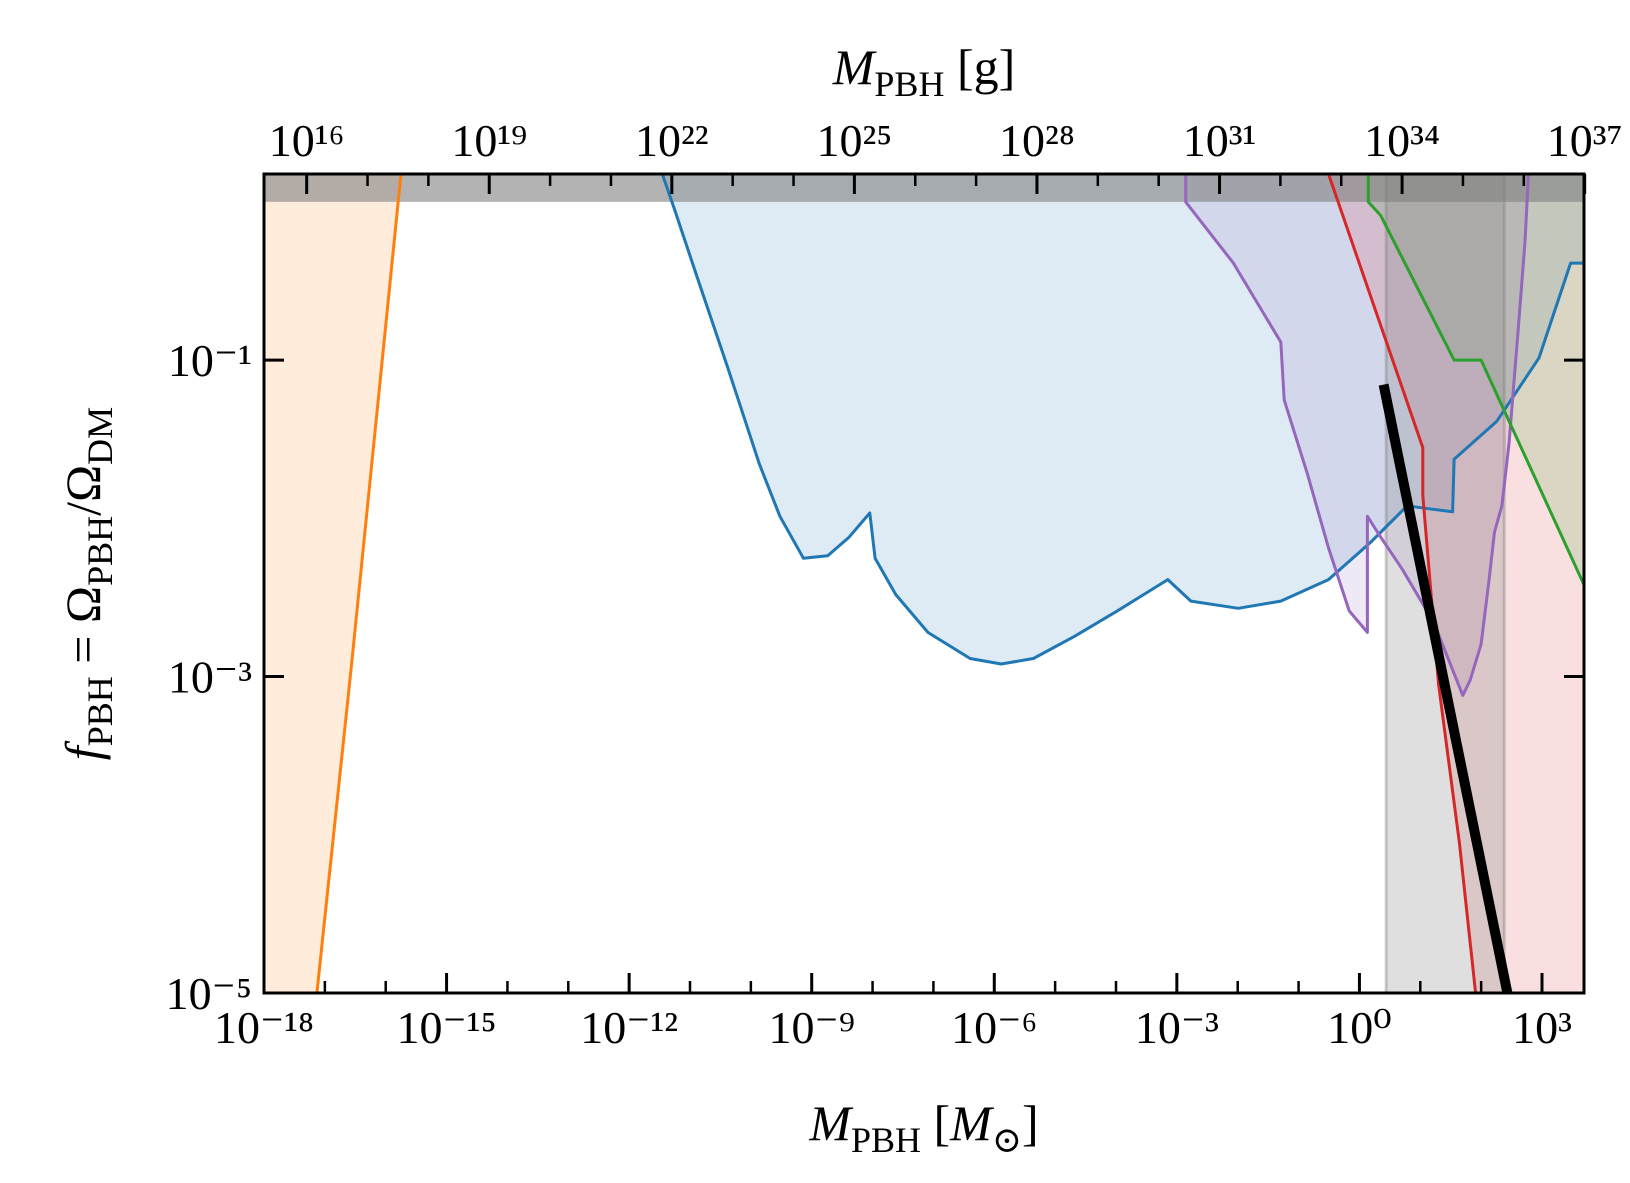 This screenshot has width=1630, height=1183. What do you see at coordinates (1585, 140) in the screenshot?
I see `x2-tick-label: 10³⁷` at bounding box center [1585, 140].